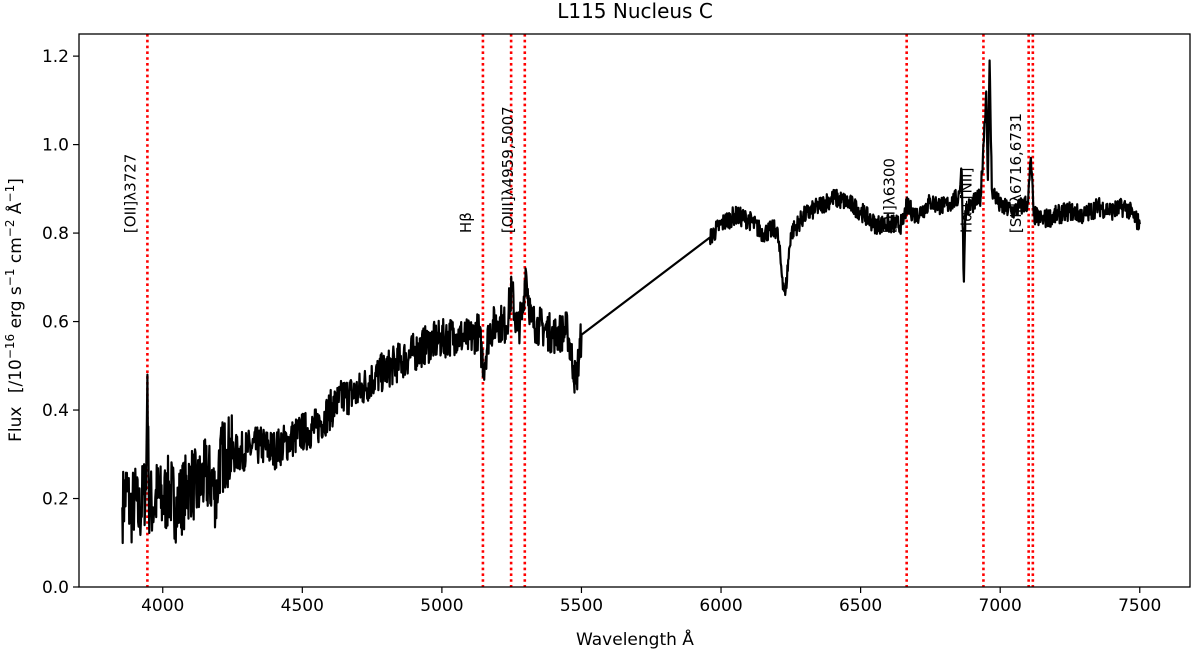 This screenshot has height=657, width=1200. Describe the element at coordinates (890, 195) in the screenshot. I see `emission-line-label: [OI]λ6300` at that location.